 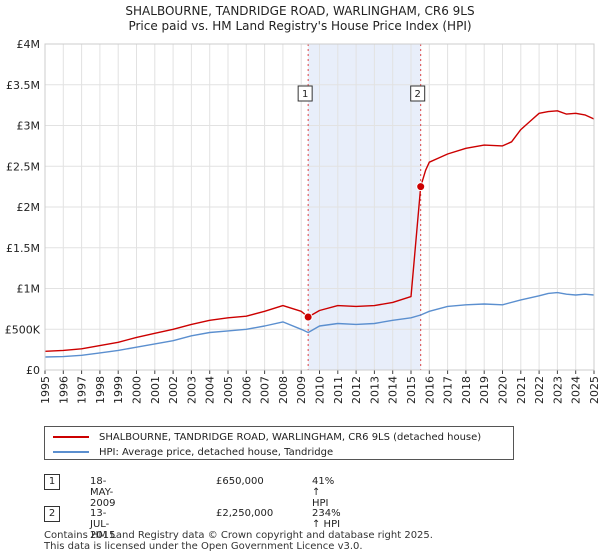 What do you see at coordinates (240, 481) in the screenshot?
I see `transaction-price: £650,000` at bounding box center [240, 481].